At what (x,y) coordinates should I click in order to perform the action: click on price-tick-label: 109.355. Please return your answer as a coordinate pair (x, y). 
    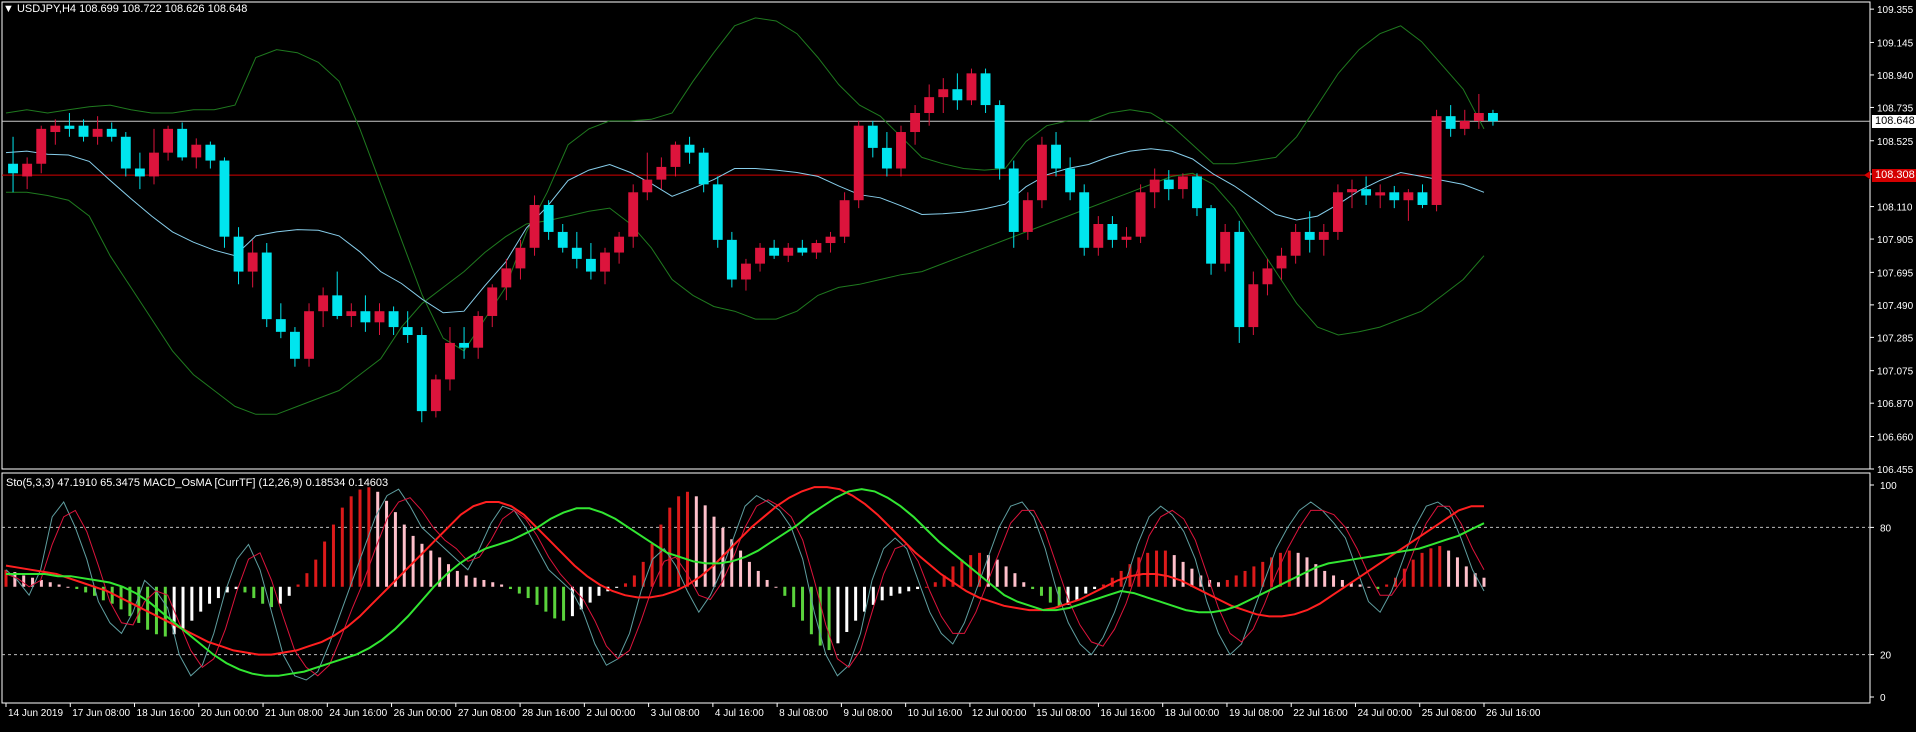
    Looking at the image, I should click on (1895, 10).